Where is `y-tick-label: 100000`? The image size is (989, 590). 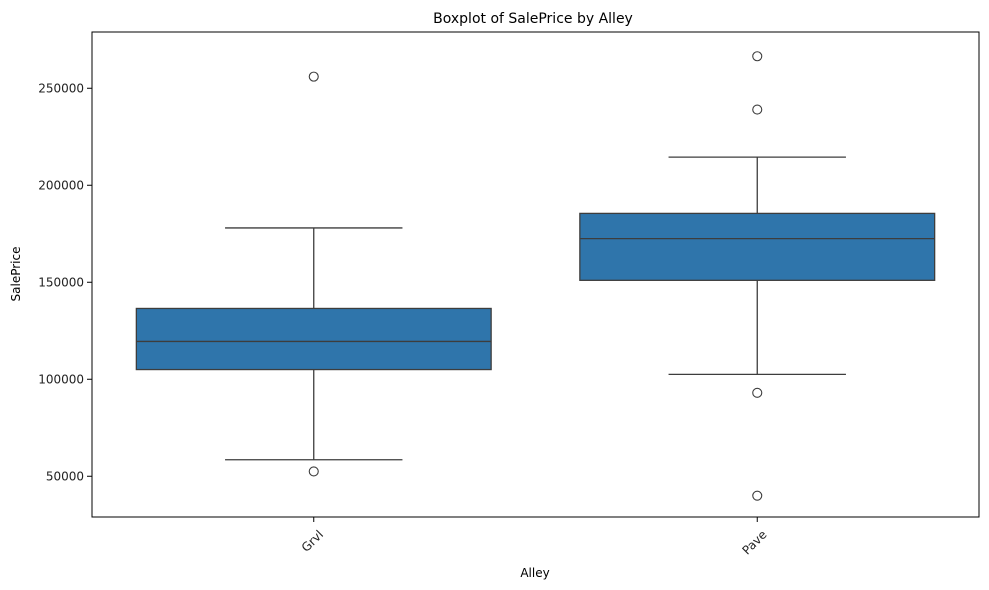 y-tick-label: 100000 is located at coordinates (61, 379).